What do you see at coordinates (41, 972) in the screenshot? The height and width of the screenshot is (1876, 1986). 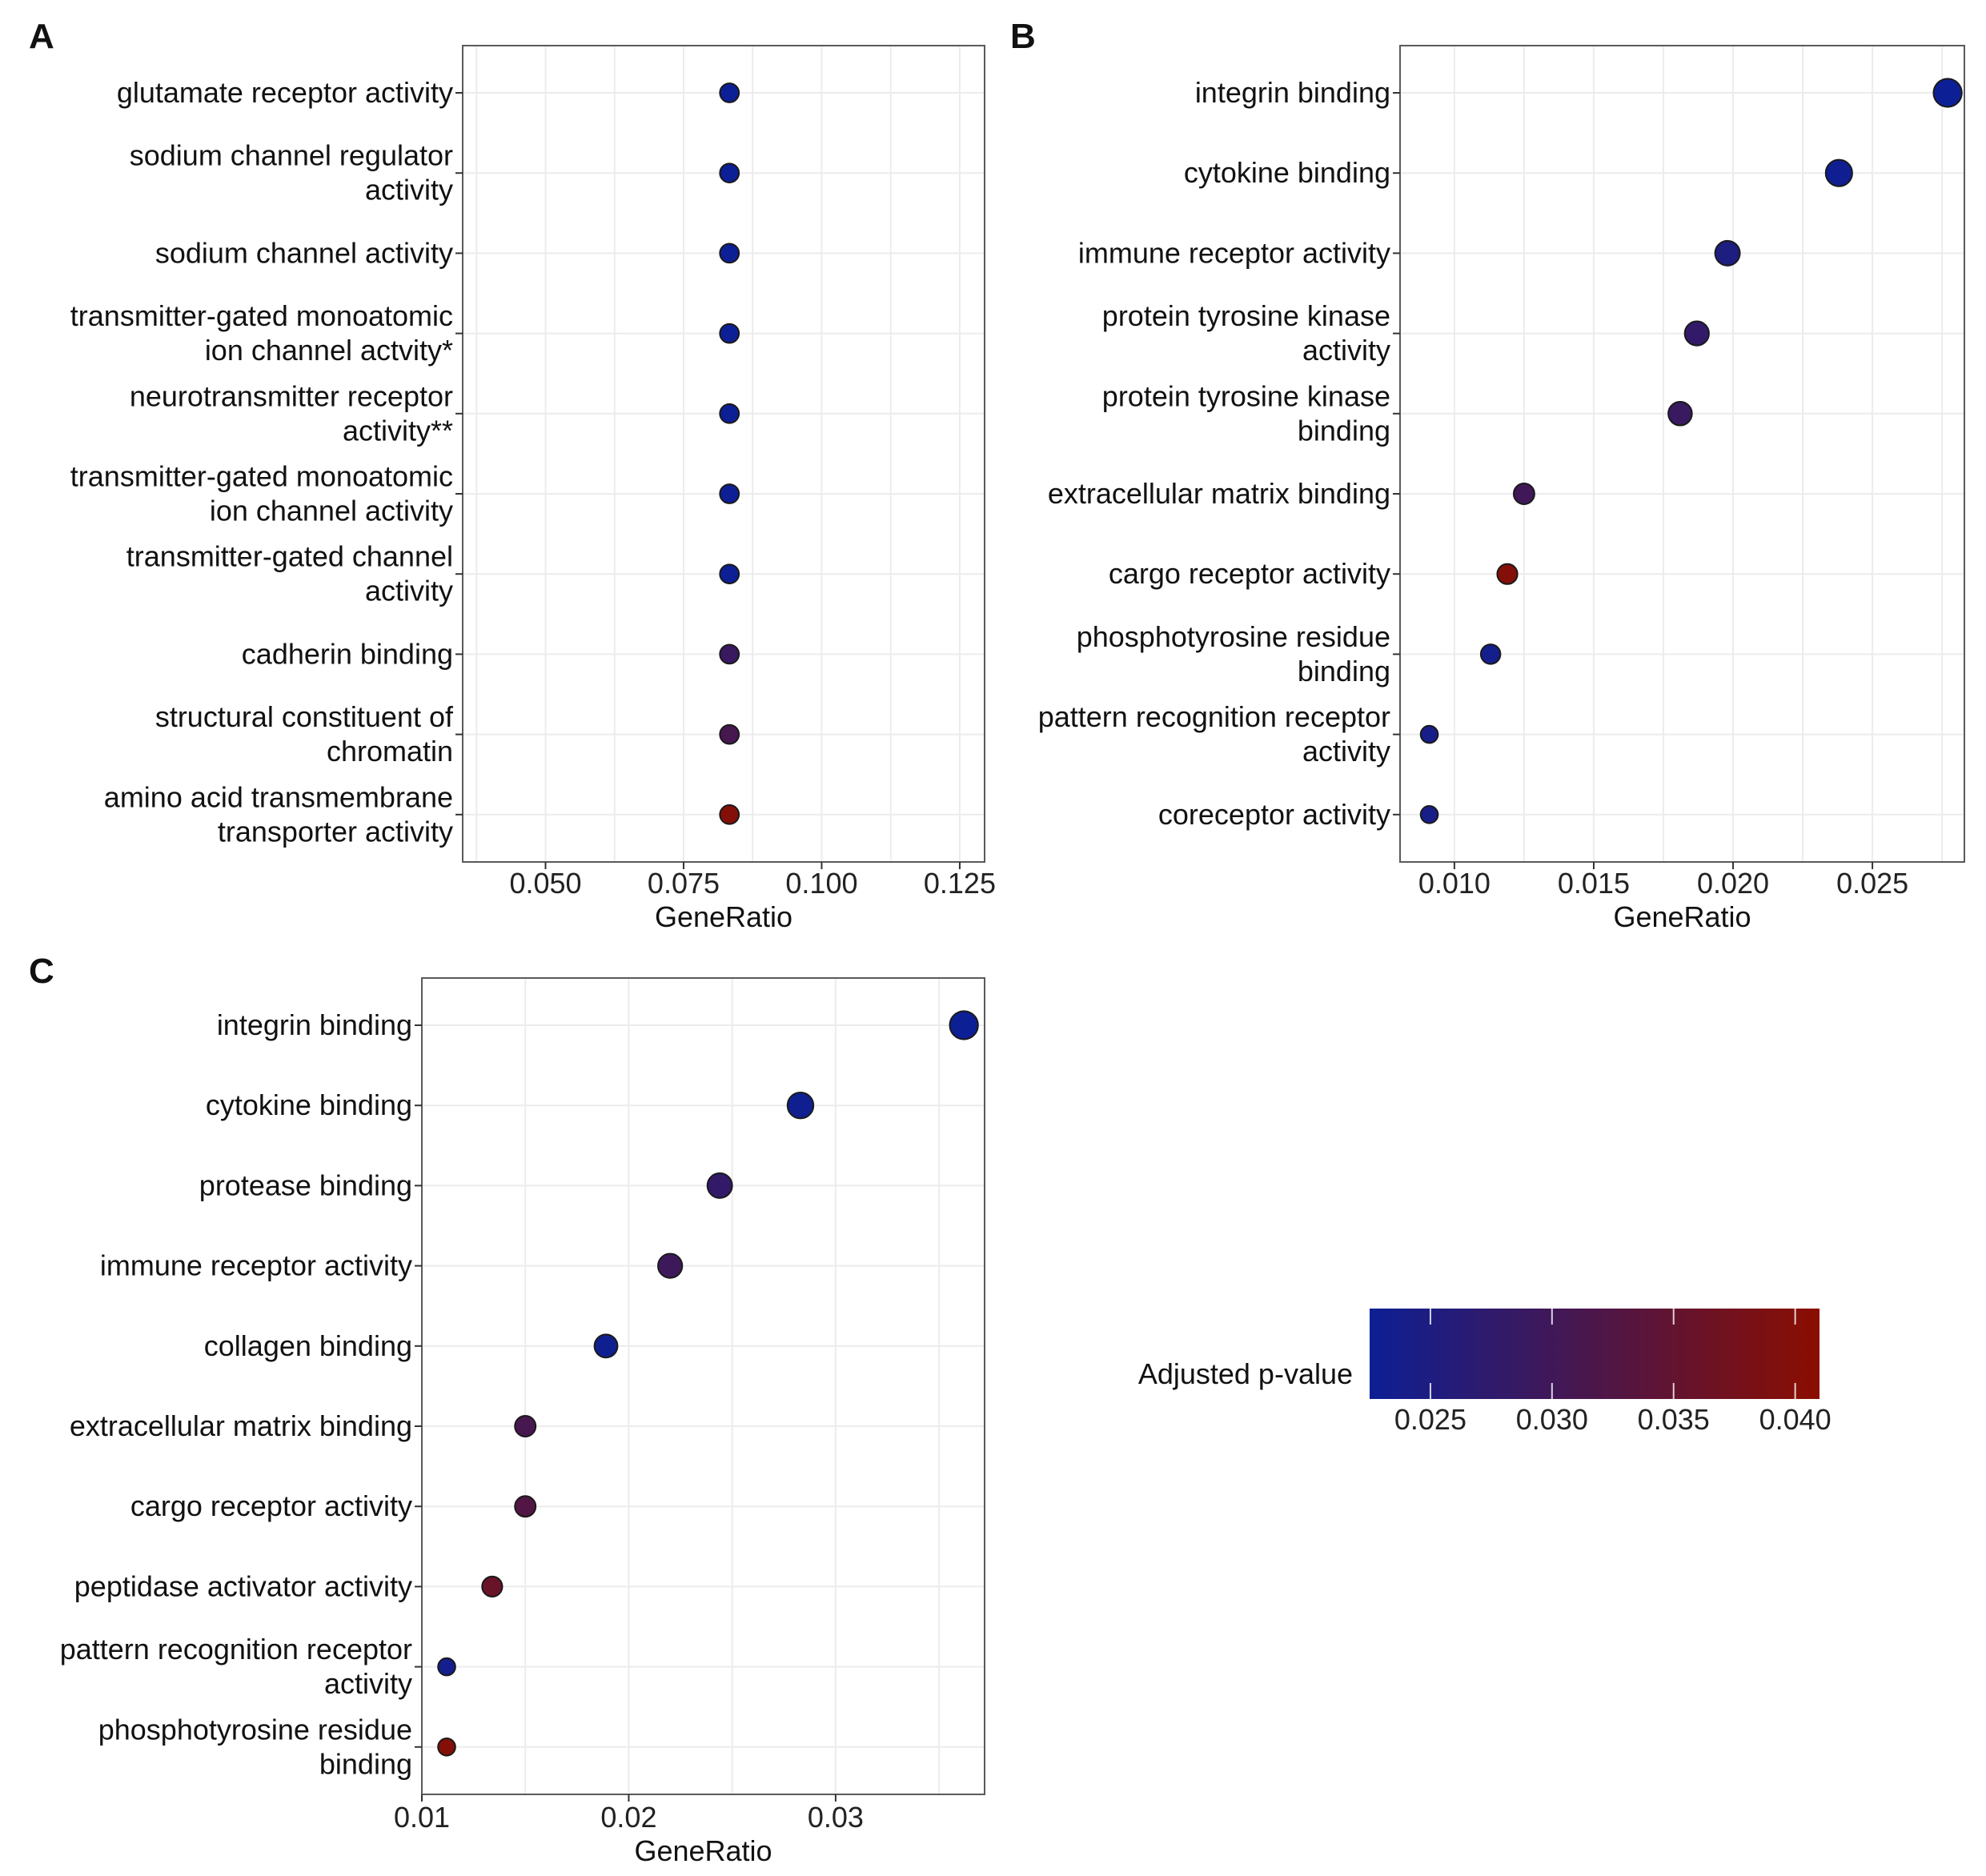 I see `panel-letter-c: C` at bounding box center [41, 972].